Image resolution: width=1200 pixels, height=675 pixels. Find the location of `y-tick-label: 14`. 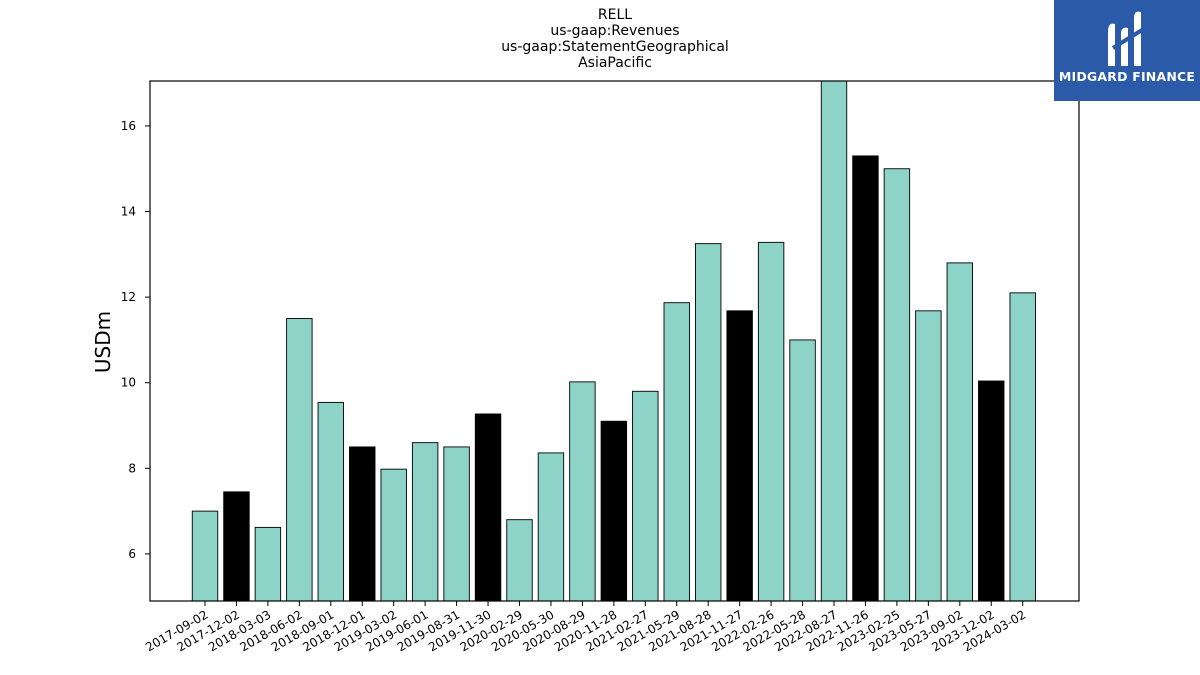

y-tick-label: 14 is located at coordinates (128, 212).